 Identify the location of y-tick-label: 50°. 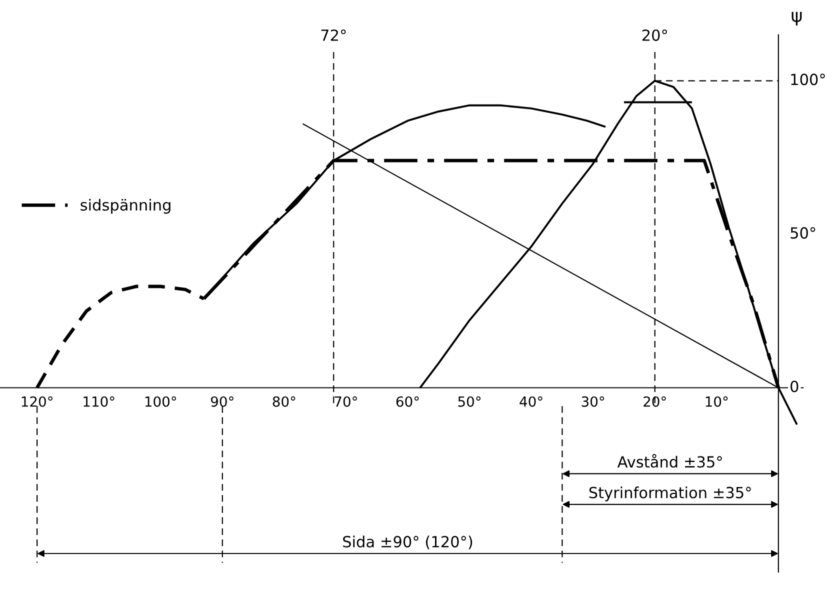
(803, 233).